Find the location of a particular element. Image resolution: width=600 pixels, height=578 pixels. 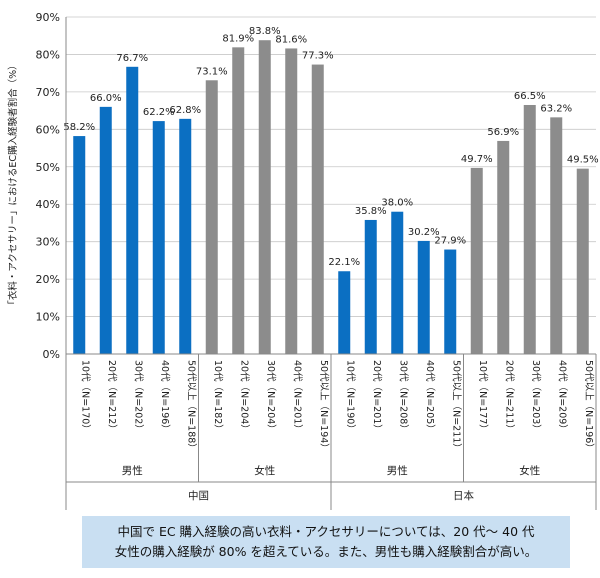

data-label: 58.2% is located at coordinates (79, 127).